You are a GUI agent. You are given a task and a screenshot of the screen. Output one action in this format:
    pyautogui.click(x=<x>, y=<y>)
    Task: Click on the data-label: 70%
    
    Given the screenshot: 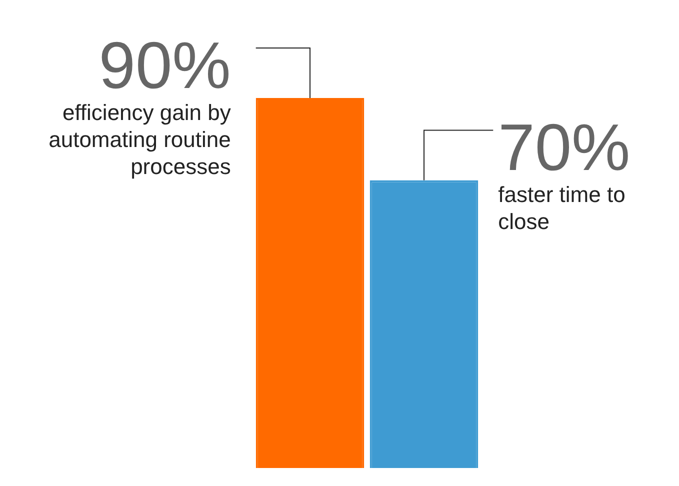 What is the action you would take?
    pyautogui.click(x=564, y=147)
    